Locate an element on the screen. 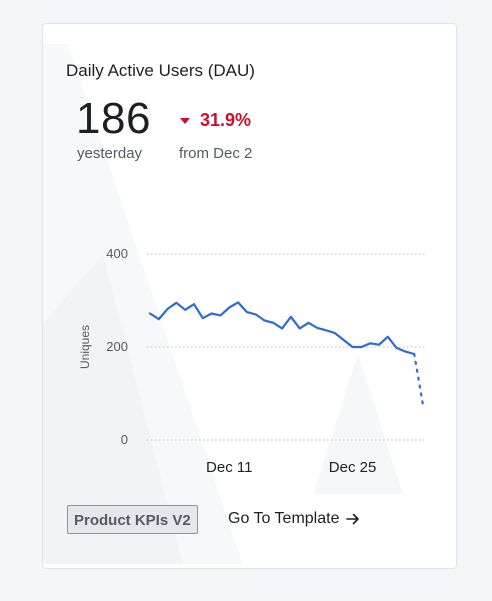  delta-value: 31.9% is located at coordinates (226, 120).